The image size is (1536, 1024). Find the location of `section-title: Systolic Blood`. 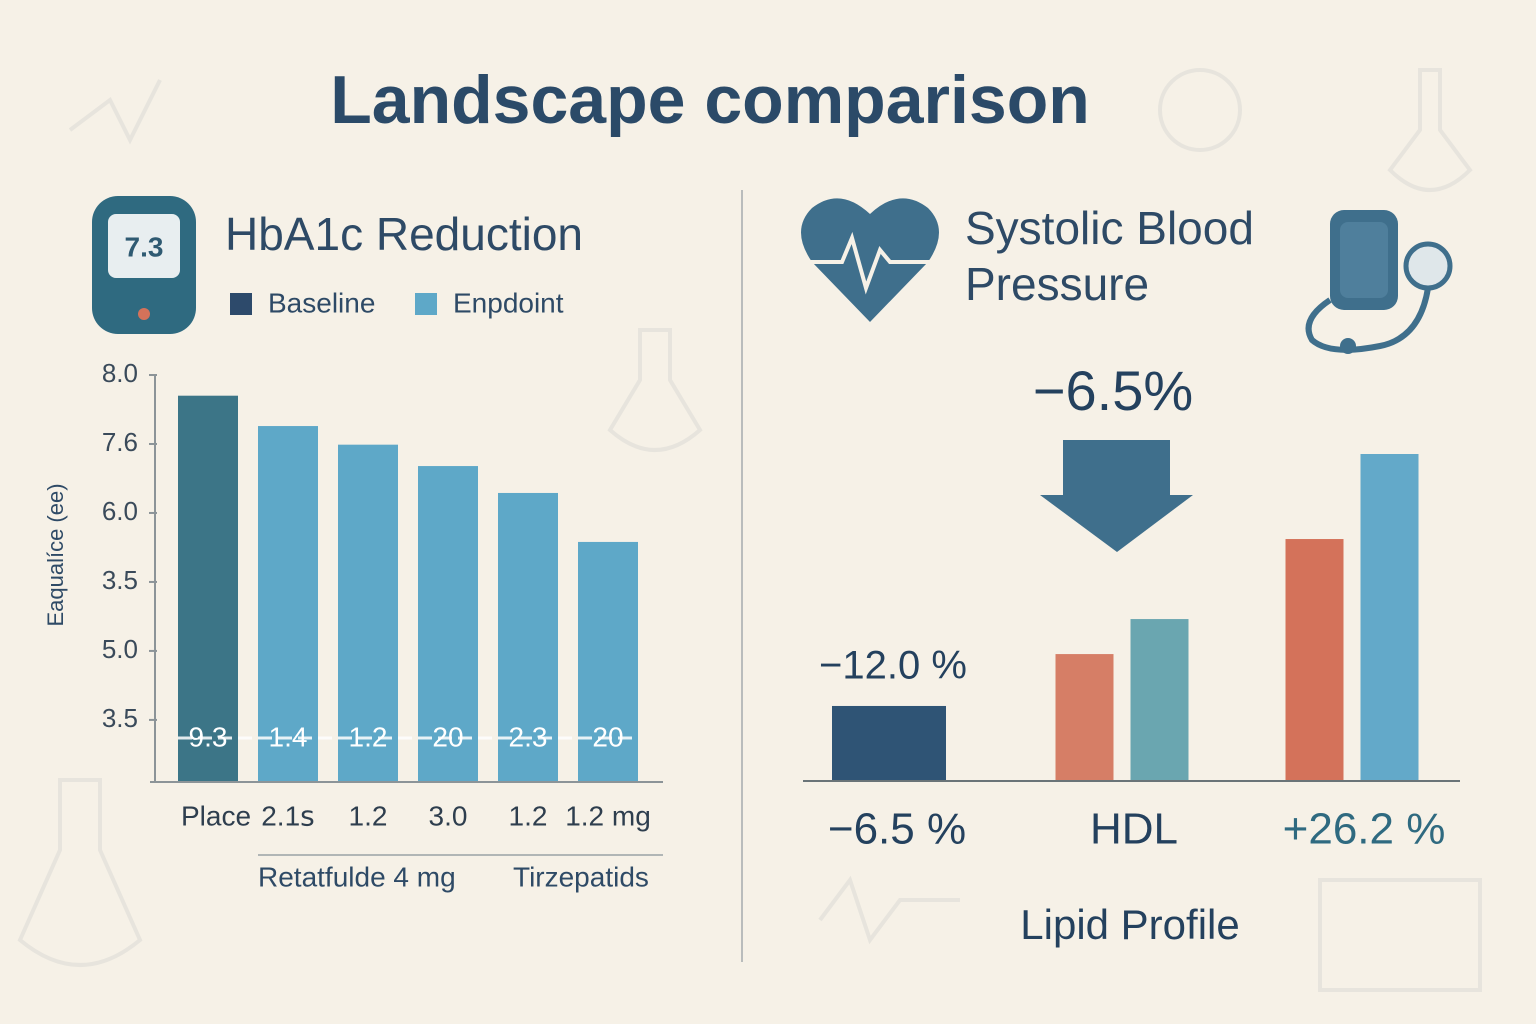

section-title: Systolic Blood is located at coordinates (1109, 228).